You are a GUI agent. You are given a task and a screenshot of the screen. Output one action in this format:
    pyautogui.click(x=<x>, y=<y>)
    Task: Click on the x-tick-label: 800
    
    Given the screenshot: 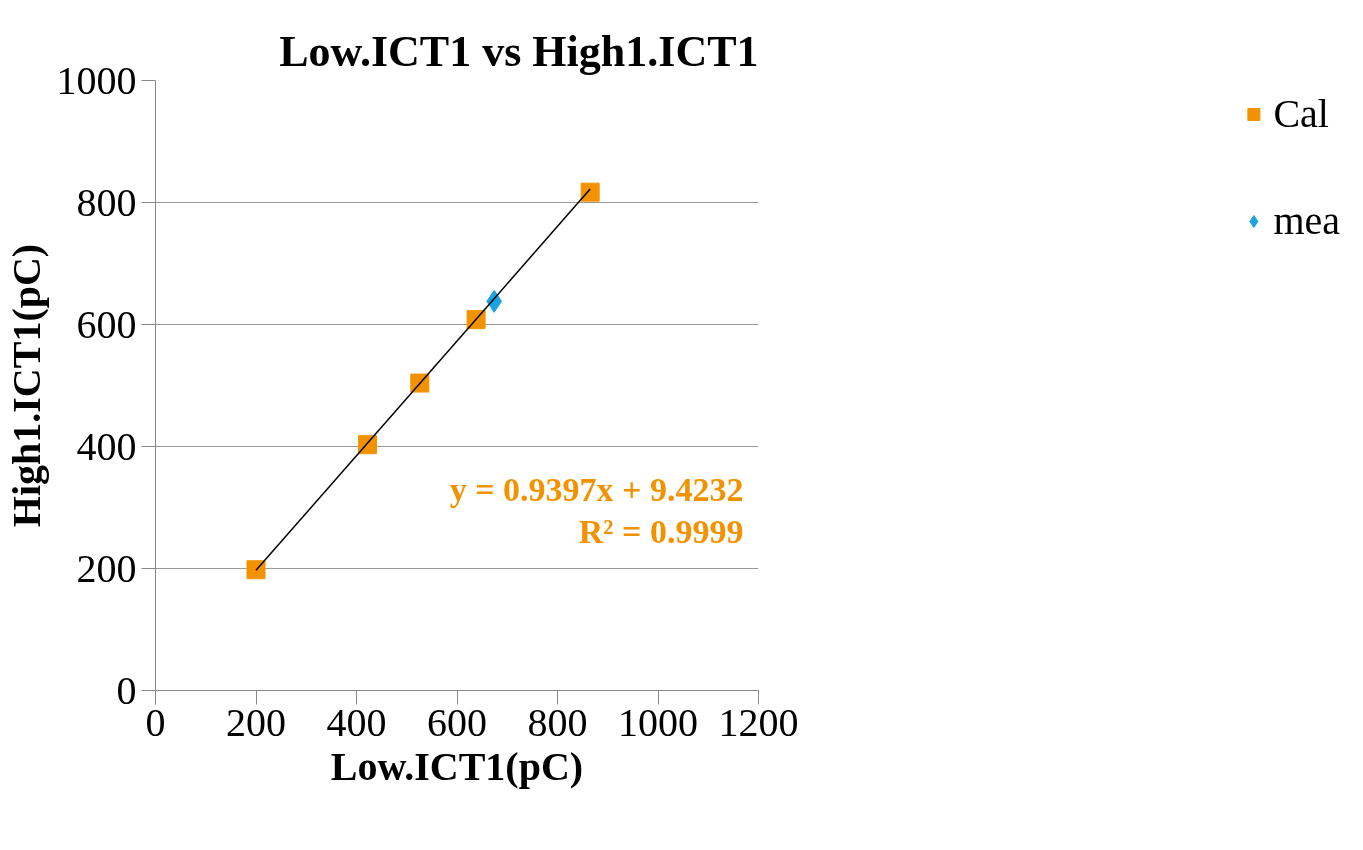 What is the action you would take?
    pyautogui.click(x=557, y=722)
    